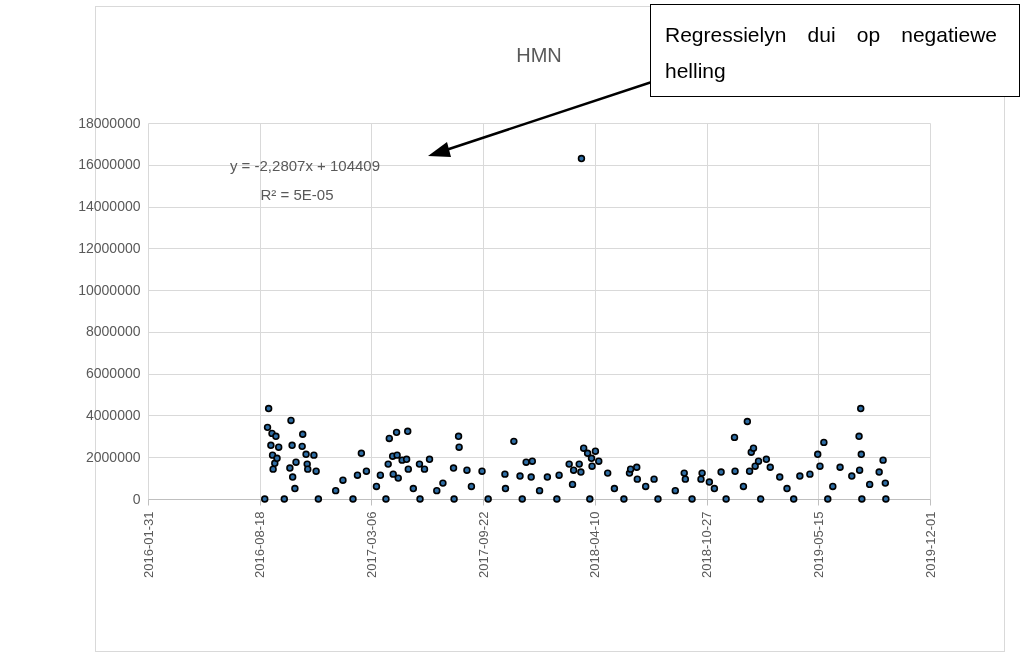  Describe the element at coordinates (113, 414) in the screenshot. I see `y-tick-label: 4000000` at that location.